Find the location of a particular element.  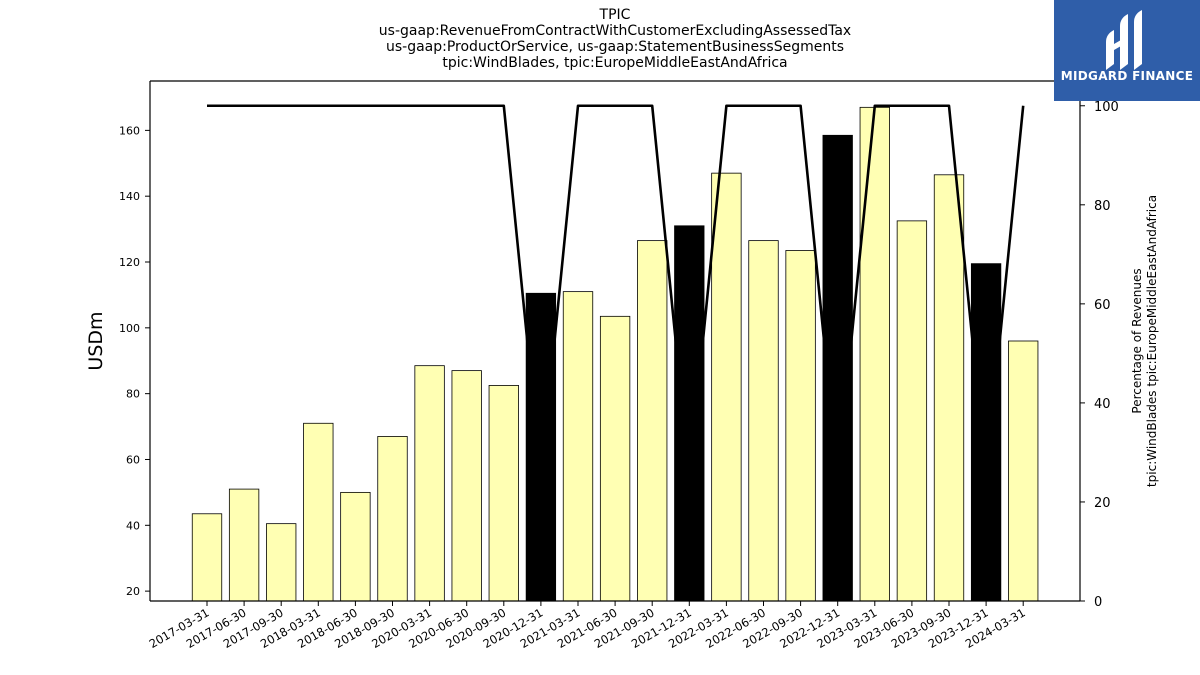

y2-tick-label-80: 80 is located at coordinates (1102, 206).